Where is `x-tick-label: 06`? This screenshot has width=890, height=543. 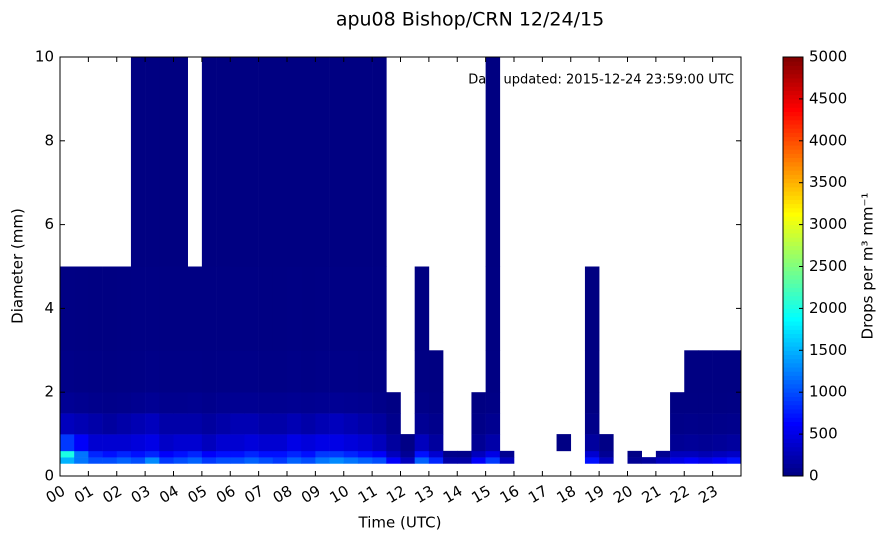 x-tick-label: 06 is located at coordinates (226, 494).